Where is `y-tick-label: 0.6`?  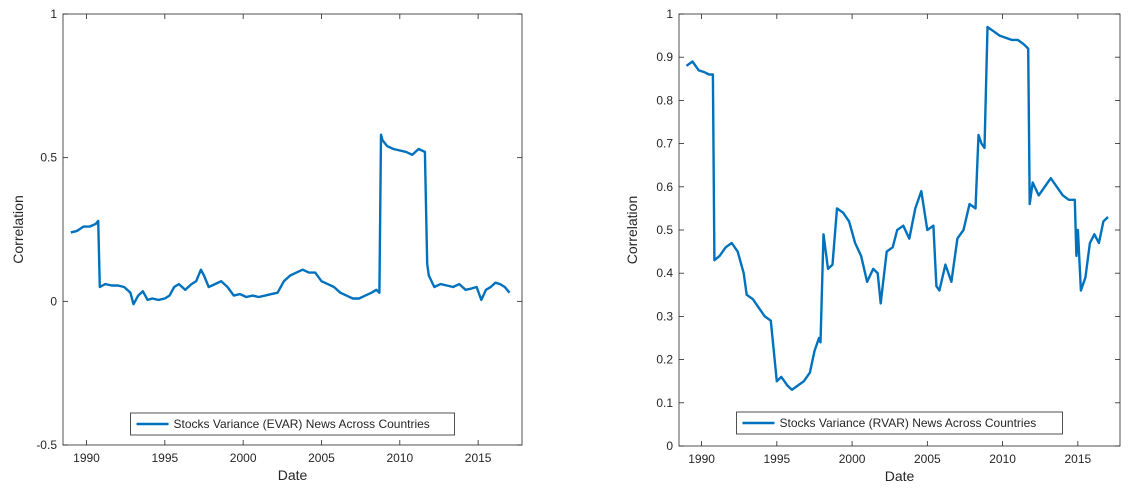
y-tick-label: 0.6 is located at coordinates (664, 187).